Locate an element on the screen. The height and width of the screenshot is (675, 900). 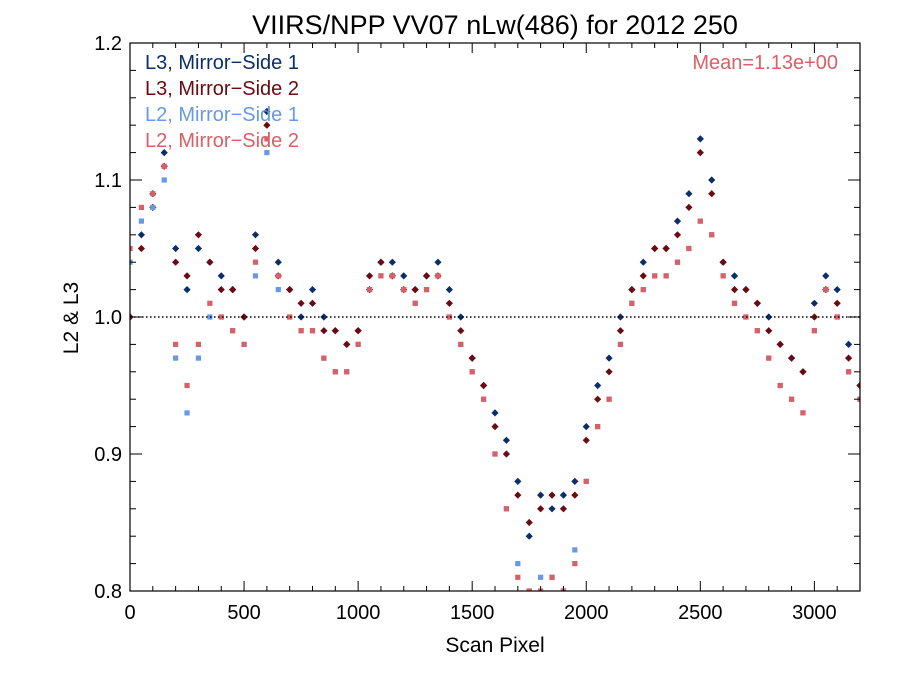
x-tick-label: 3000 is located at coordinates (814, 613).